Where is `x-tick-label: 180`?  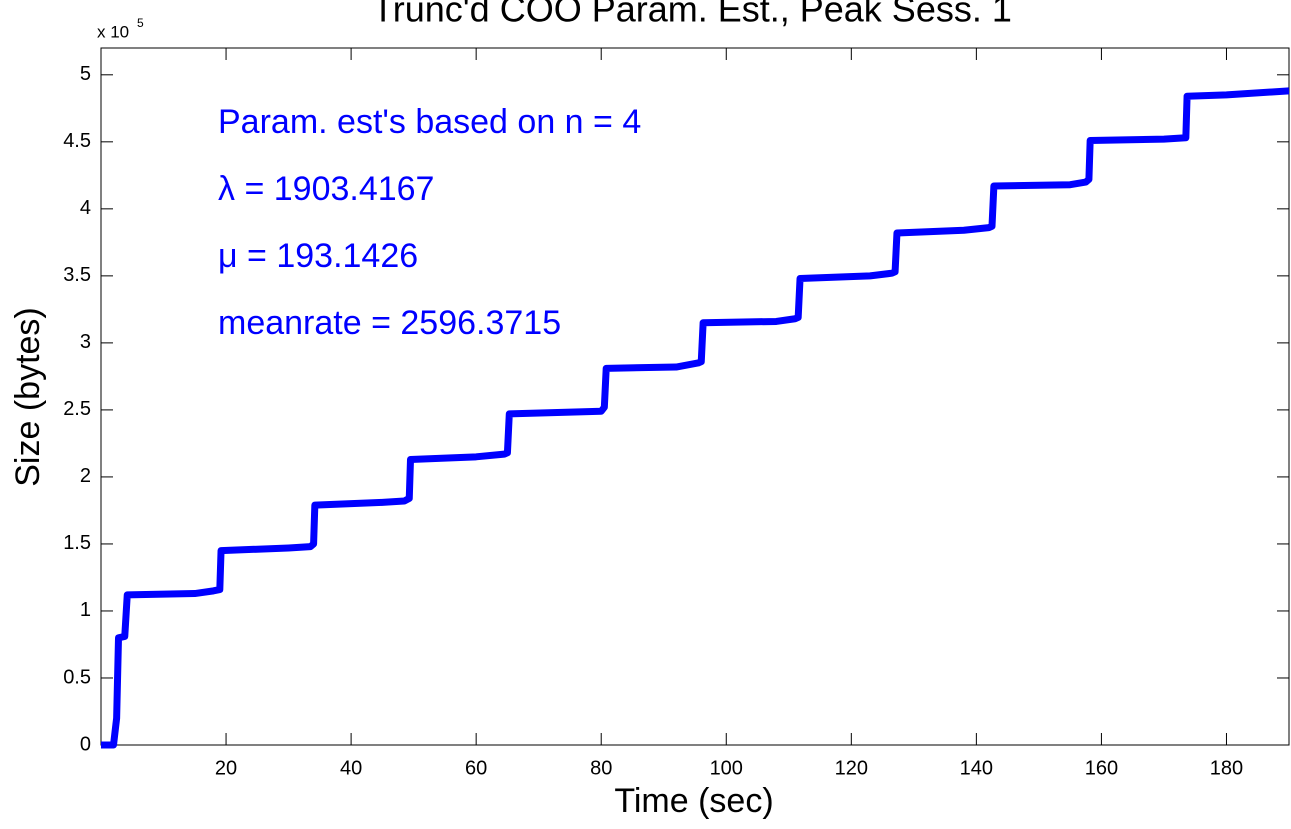
x-tick-label: 180 is located at coordinates (1226, 768).